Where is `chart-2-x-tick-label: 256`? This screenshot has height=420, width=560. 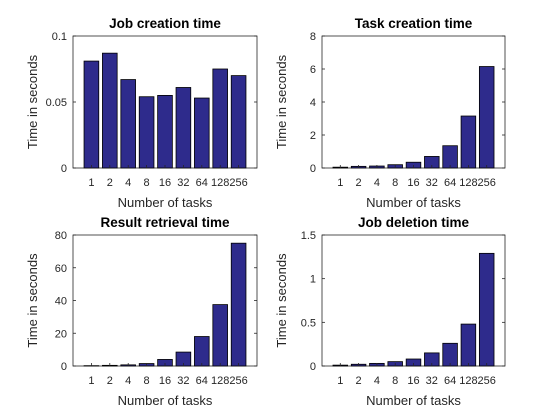
chart-2-x-tick-label: 256 is located at coordinates (487, 183).